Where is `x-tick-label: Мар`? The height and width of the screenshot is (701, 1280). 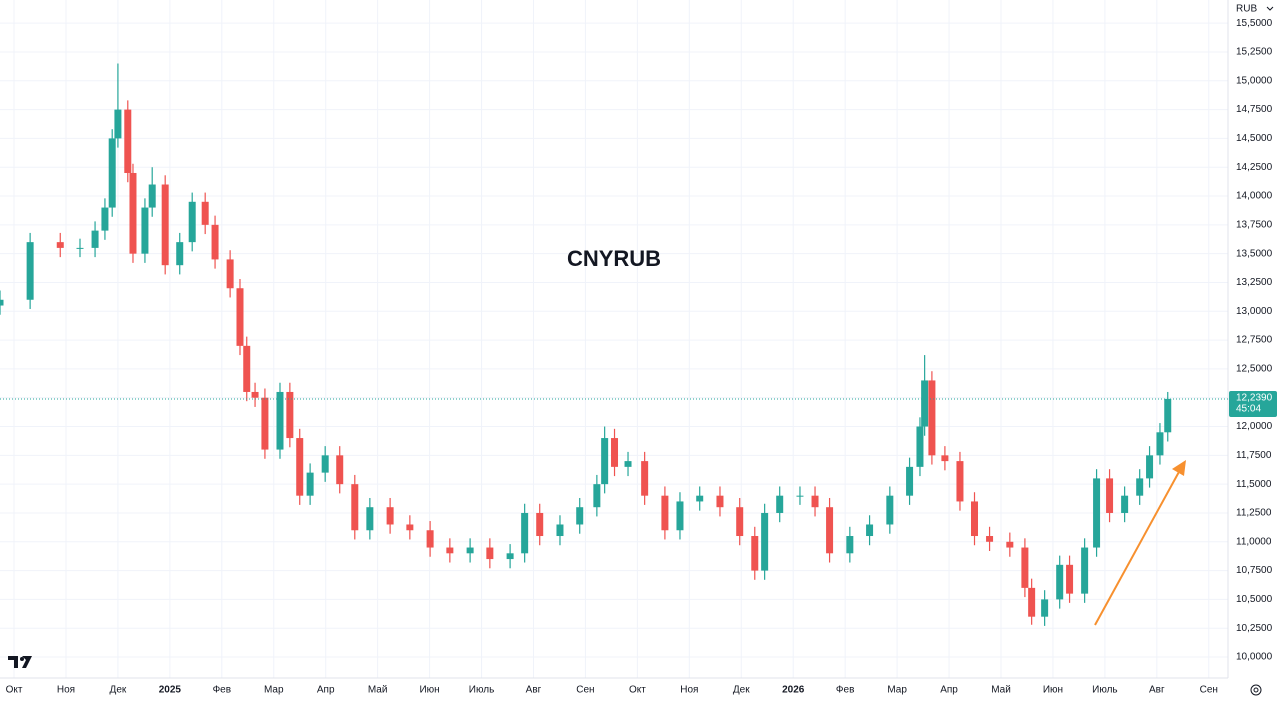 x-tick-label: Мар is located at coordinates (274, 690).